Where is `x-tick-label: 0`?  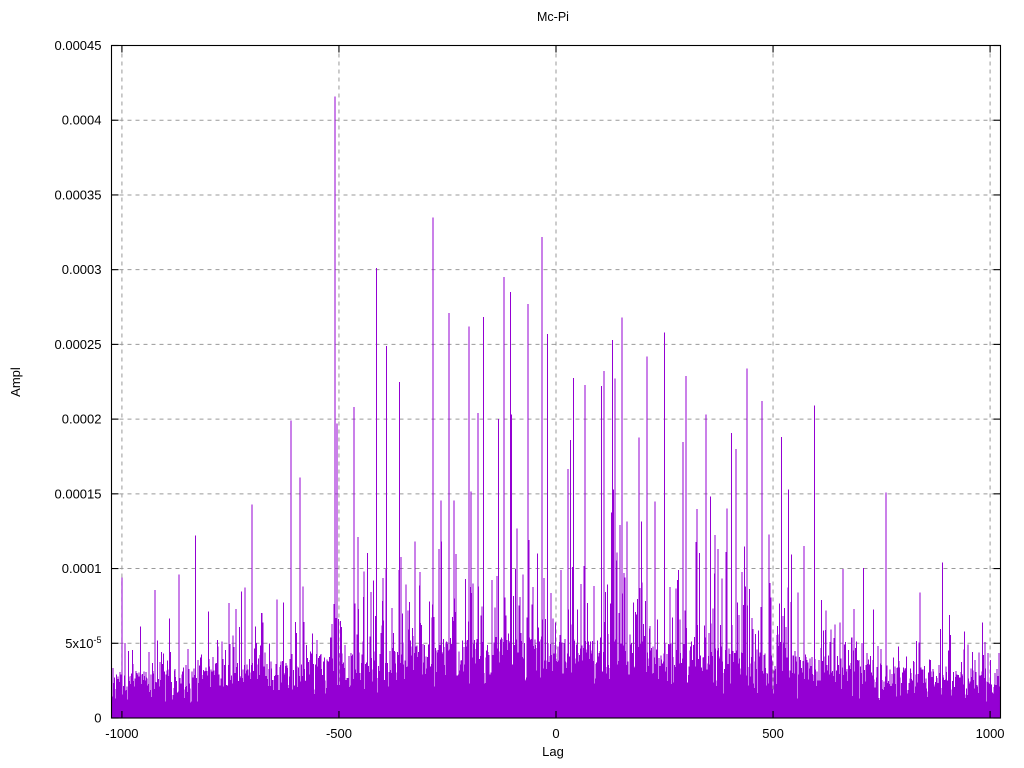 x-tick-label: 0 is located at coordinates (555, 733).